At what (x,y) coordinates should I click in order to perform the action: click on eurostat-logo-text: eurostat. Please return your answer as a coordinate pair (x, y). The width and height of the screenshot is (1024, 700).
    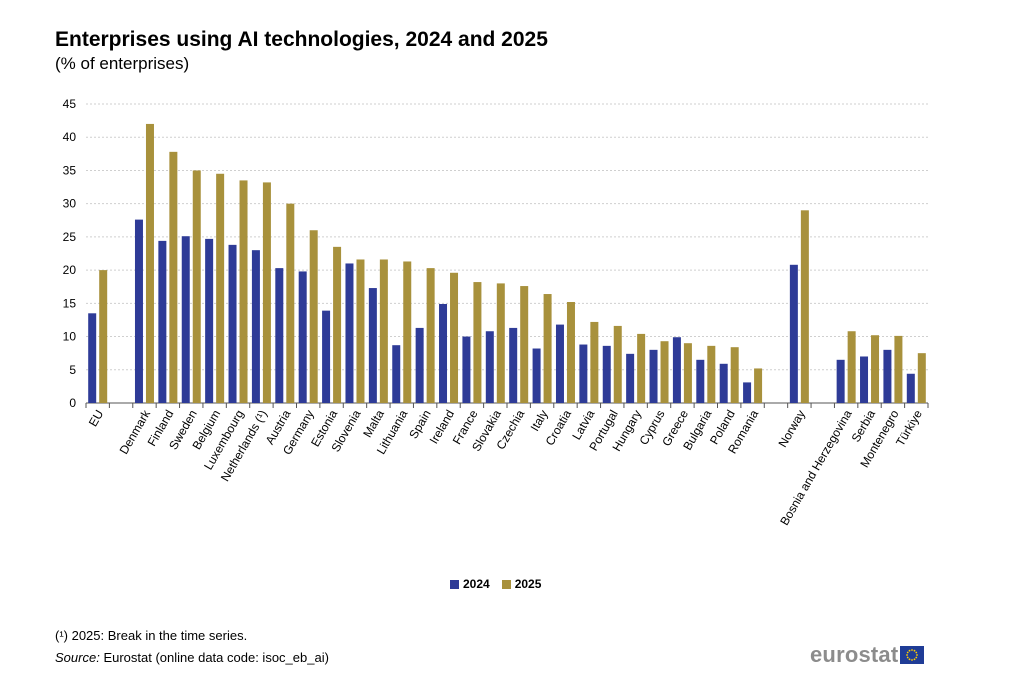
    Looking at the image, I should click on (854, 654).